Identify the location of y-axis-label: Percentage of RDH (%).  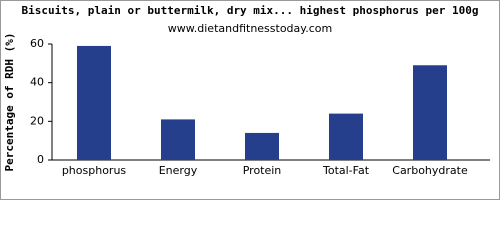
(9, 101).